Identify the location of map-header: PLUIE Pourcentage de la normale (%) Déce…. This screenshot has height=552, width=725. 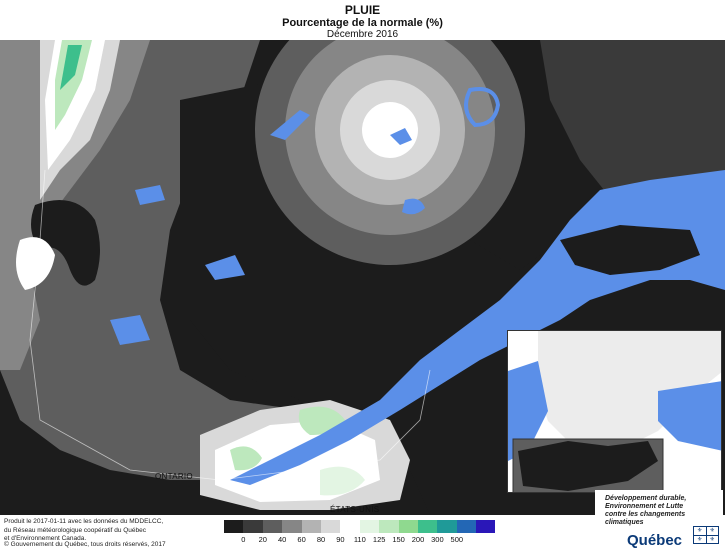
(362, 20).